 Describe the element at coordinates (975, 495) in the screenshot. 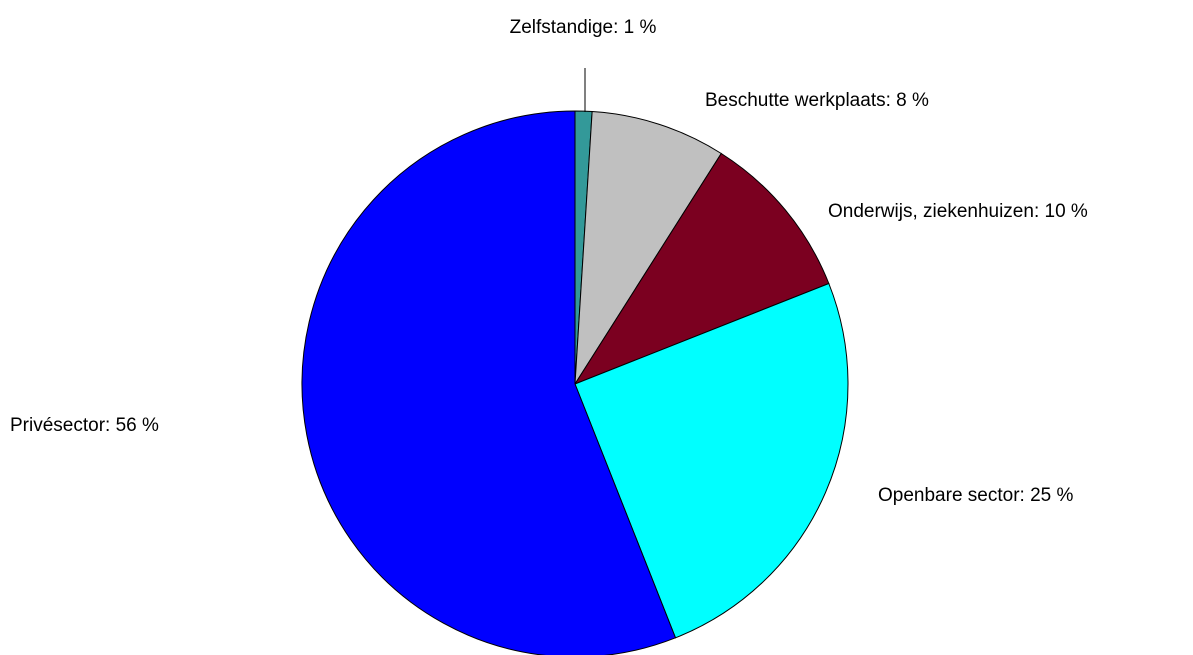

I see `slice-label: Openbare sector: 25 %` at that location.